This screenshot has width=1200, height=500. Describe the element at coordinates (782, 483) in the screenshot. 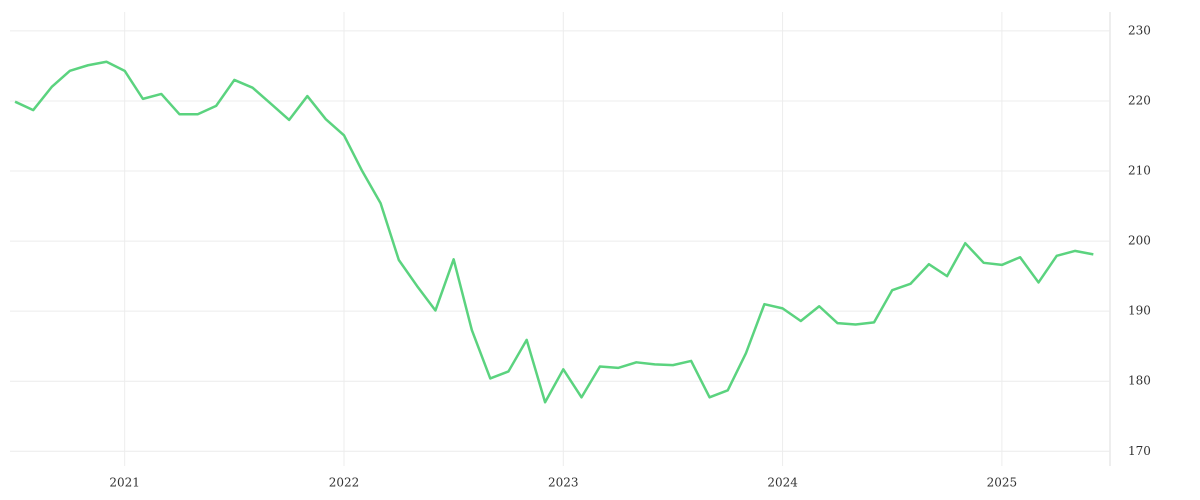

I see `x-tick-label: 2024` at that location.